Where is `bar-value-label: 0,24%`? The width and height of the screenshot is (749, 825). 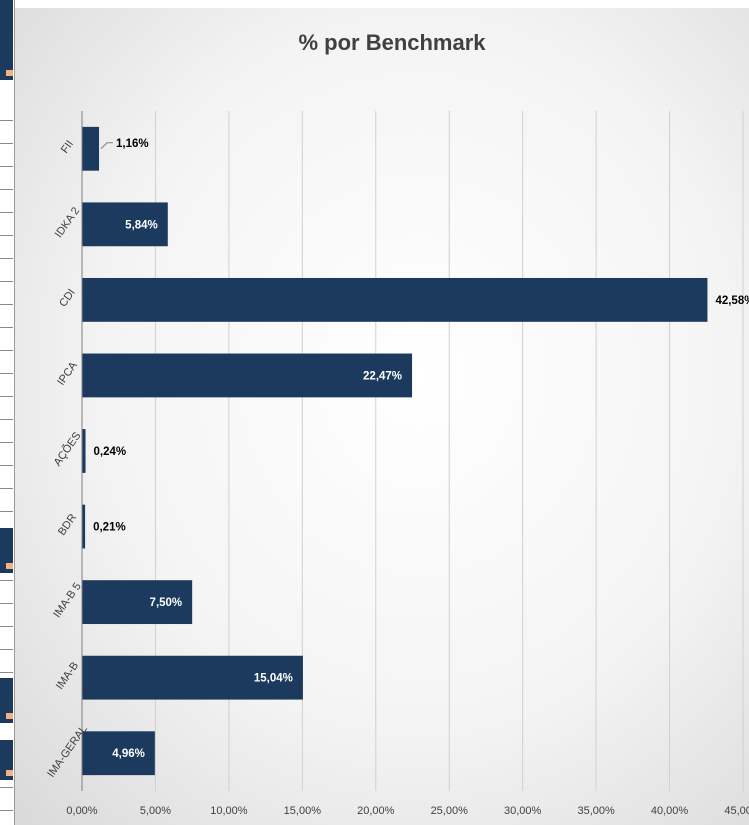 bar-value-label: 0,24% is located at coordinates (110, 452).